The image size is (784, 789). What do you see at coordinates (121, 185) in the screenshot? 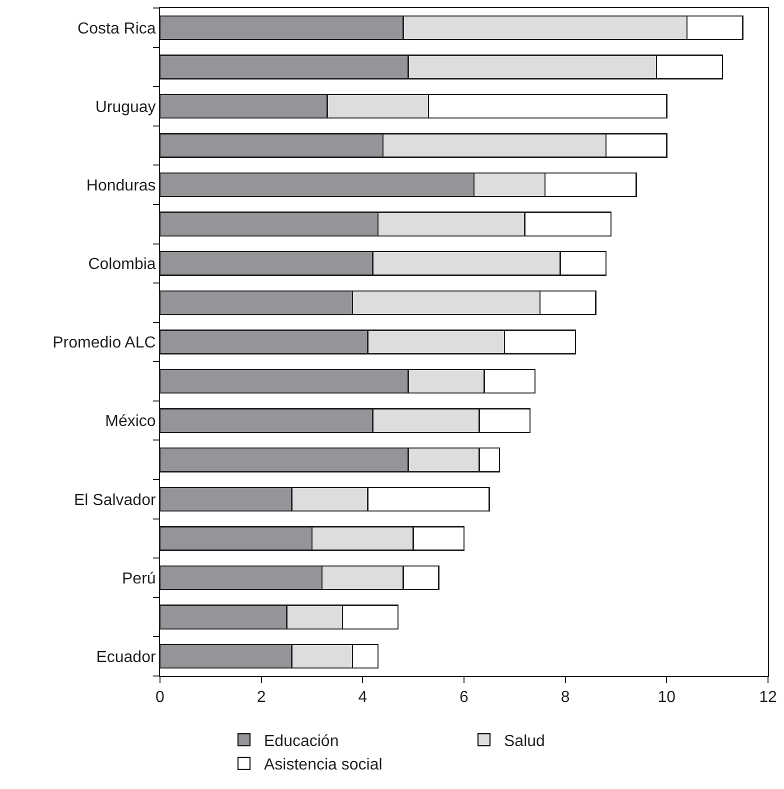
I see `y-tick-label: Honduras` at bounding box center [121, 185].